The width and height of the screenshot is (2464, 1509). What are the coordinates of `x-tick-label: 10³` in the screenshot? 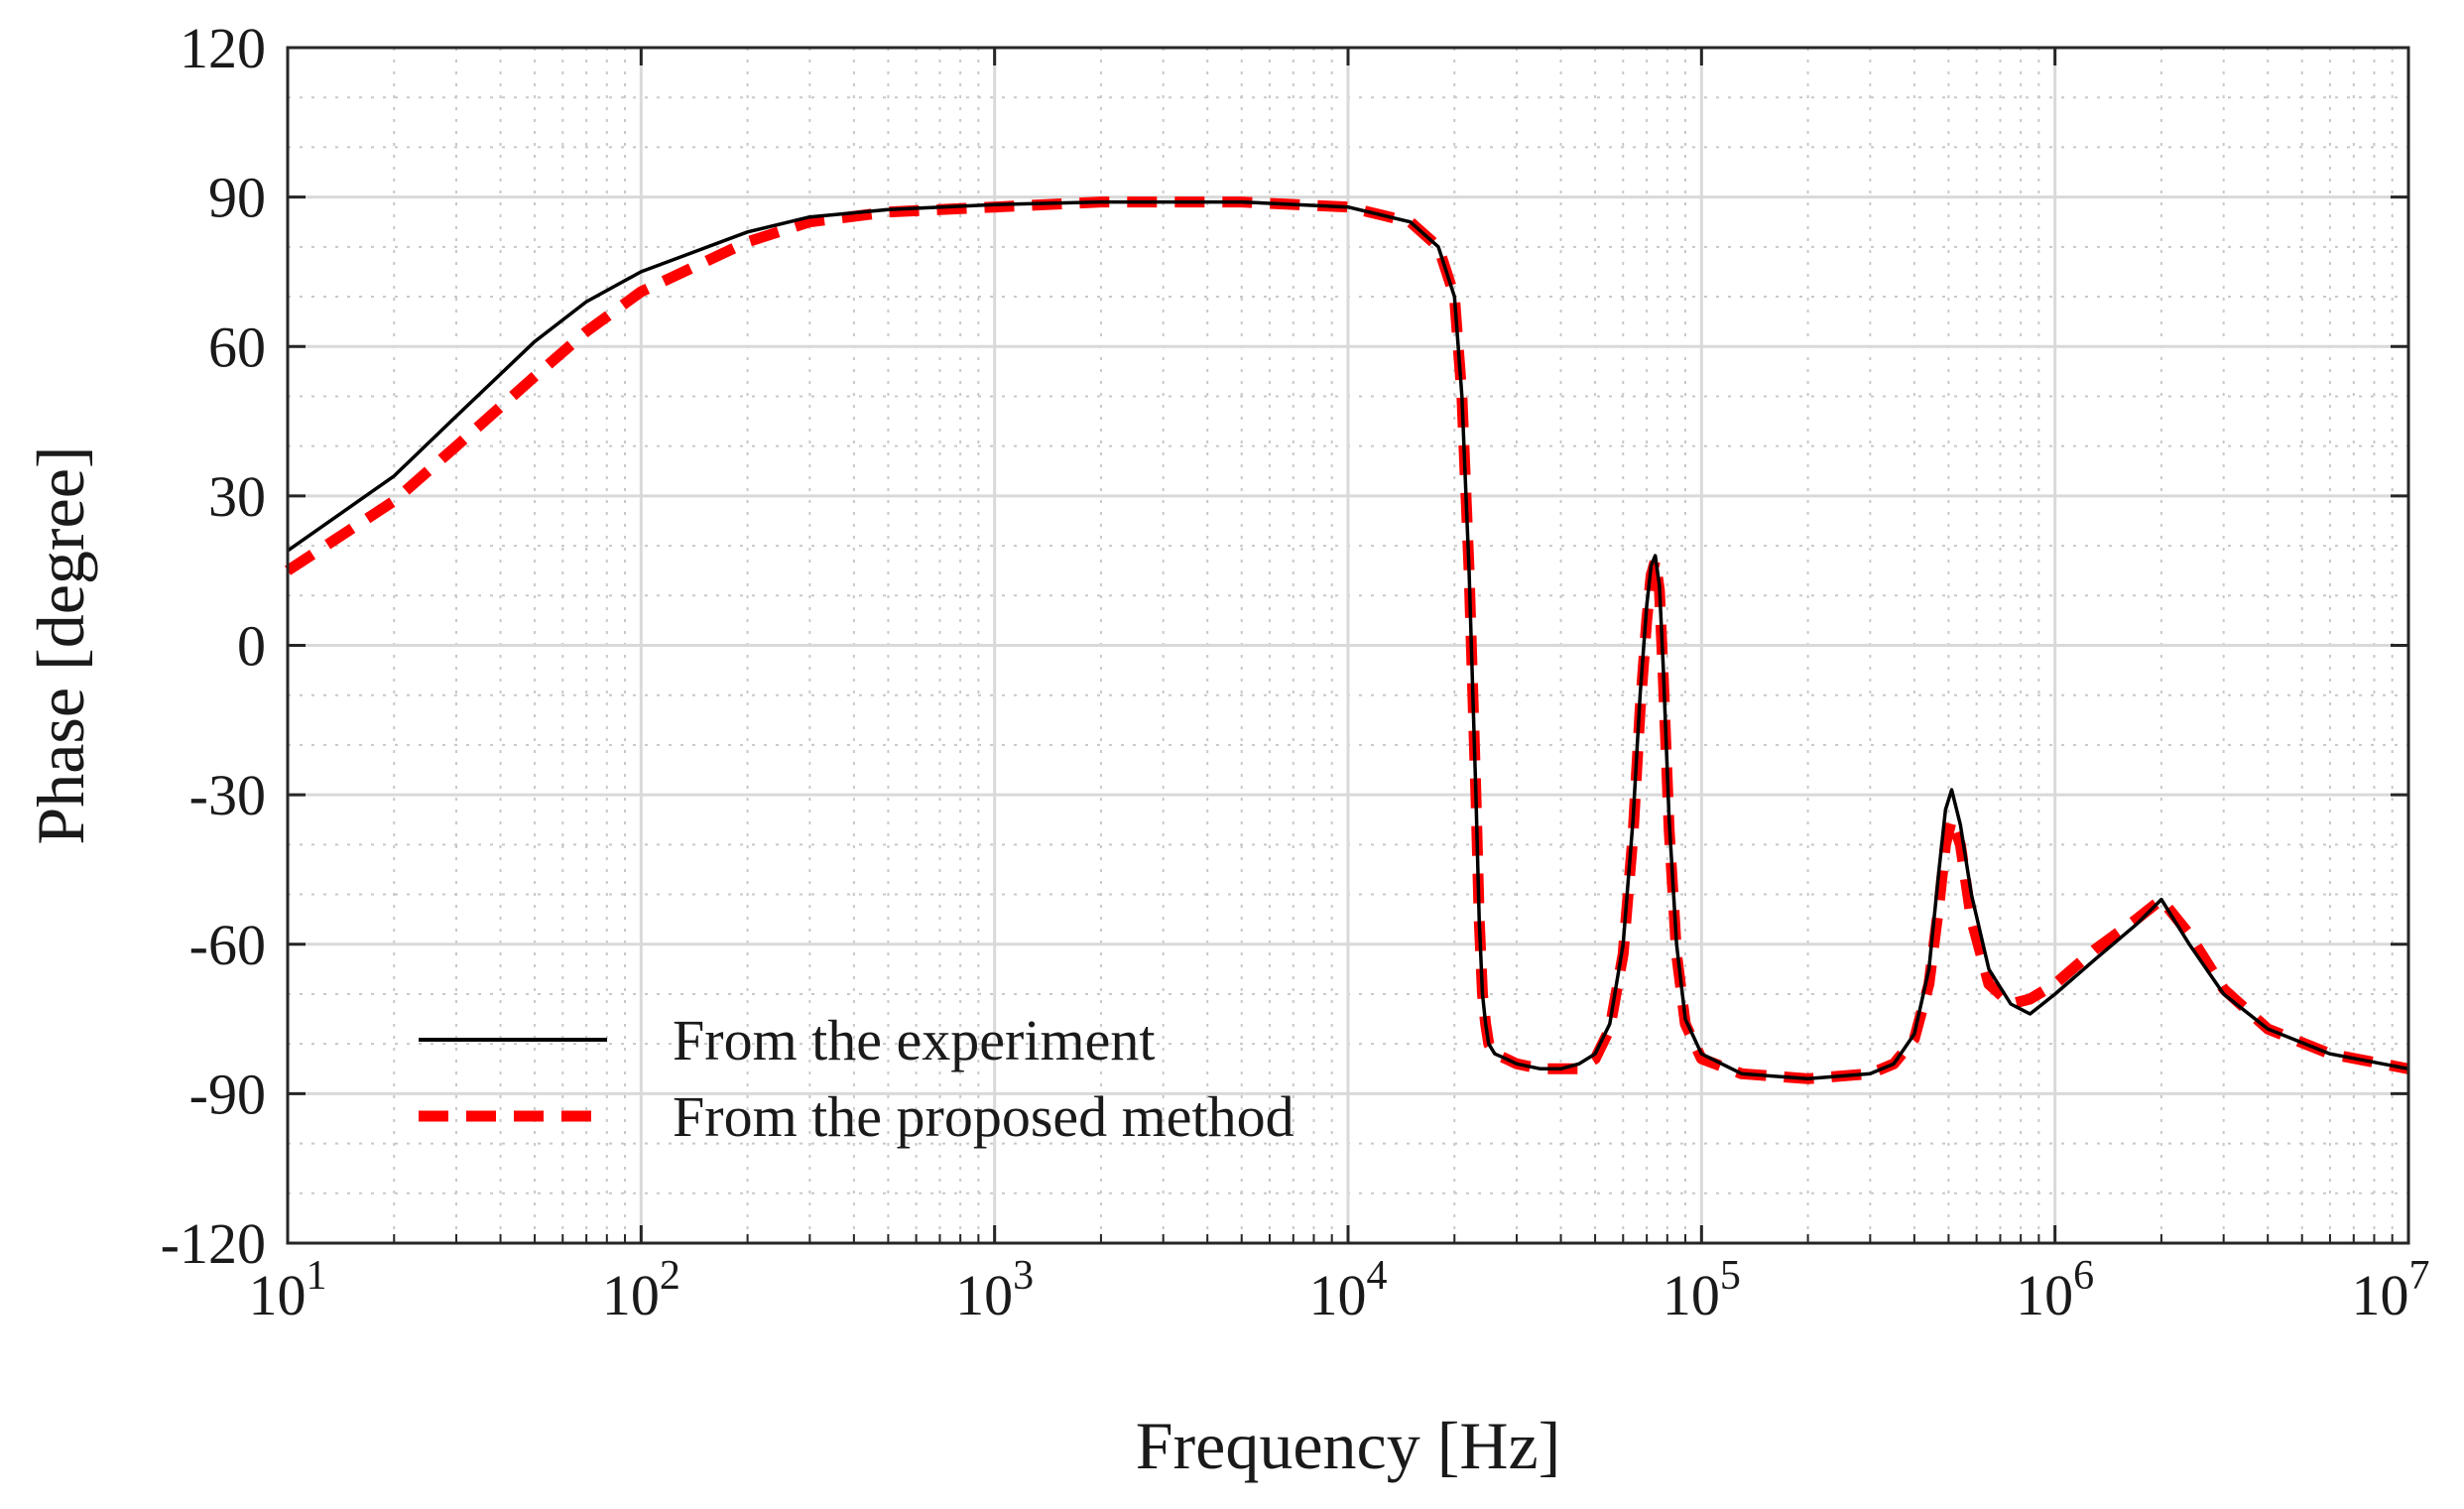 It's located at (994, 1290).